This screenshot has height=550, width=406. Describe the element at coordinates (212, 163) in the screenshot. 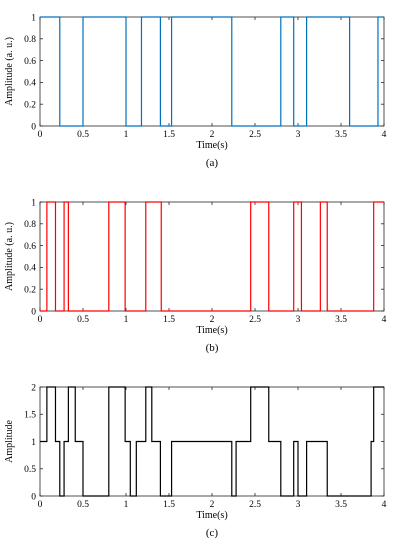

I see `panel-label: (a)` at that location.